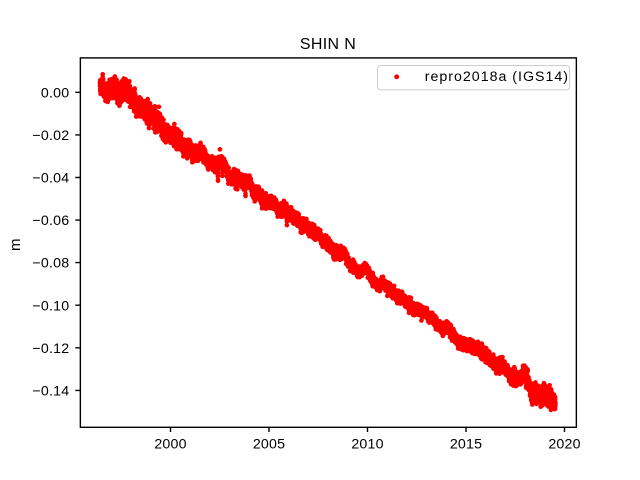 This screenshot has width=640, height=480. I want to click on svg-text: repro2018a (IGS14), so click(497, 77).